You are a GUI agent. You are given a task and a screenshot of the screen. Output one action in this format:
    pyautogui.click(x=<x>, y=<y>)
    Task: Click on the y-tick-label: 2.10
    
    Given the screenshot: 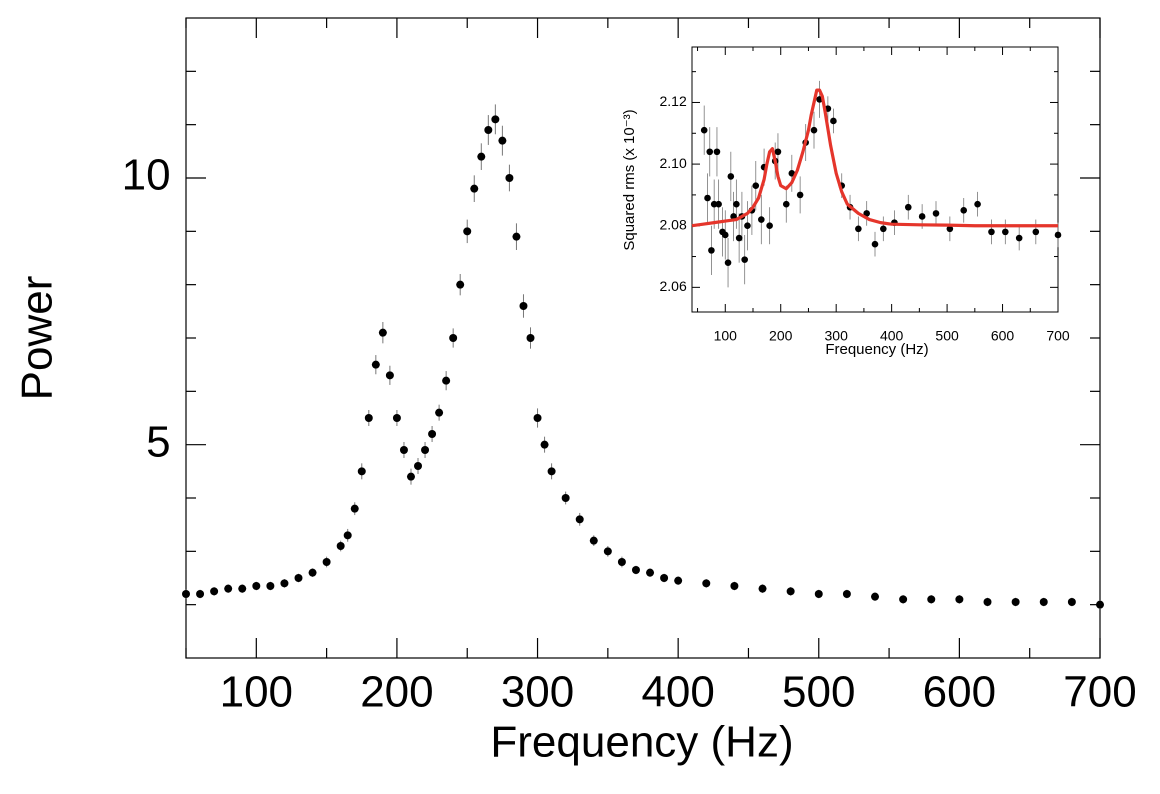 What is the action you would take?
    pyautogui.click(x=673, y=163)
    